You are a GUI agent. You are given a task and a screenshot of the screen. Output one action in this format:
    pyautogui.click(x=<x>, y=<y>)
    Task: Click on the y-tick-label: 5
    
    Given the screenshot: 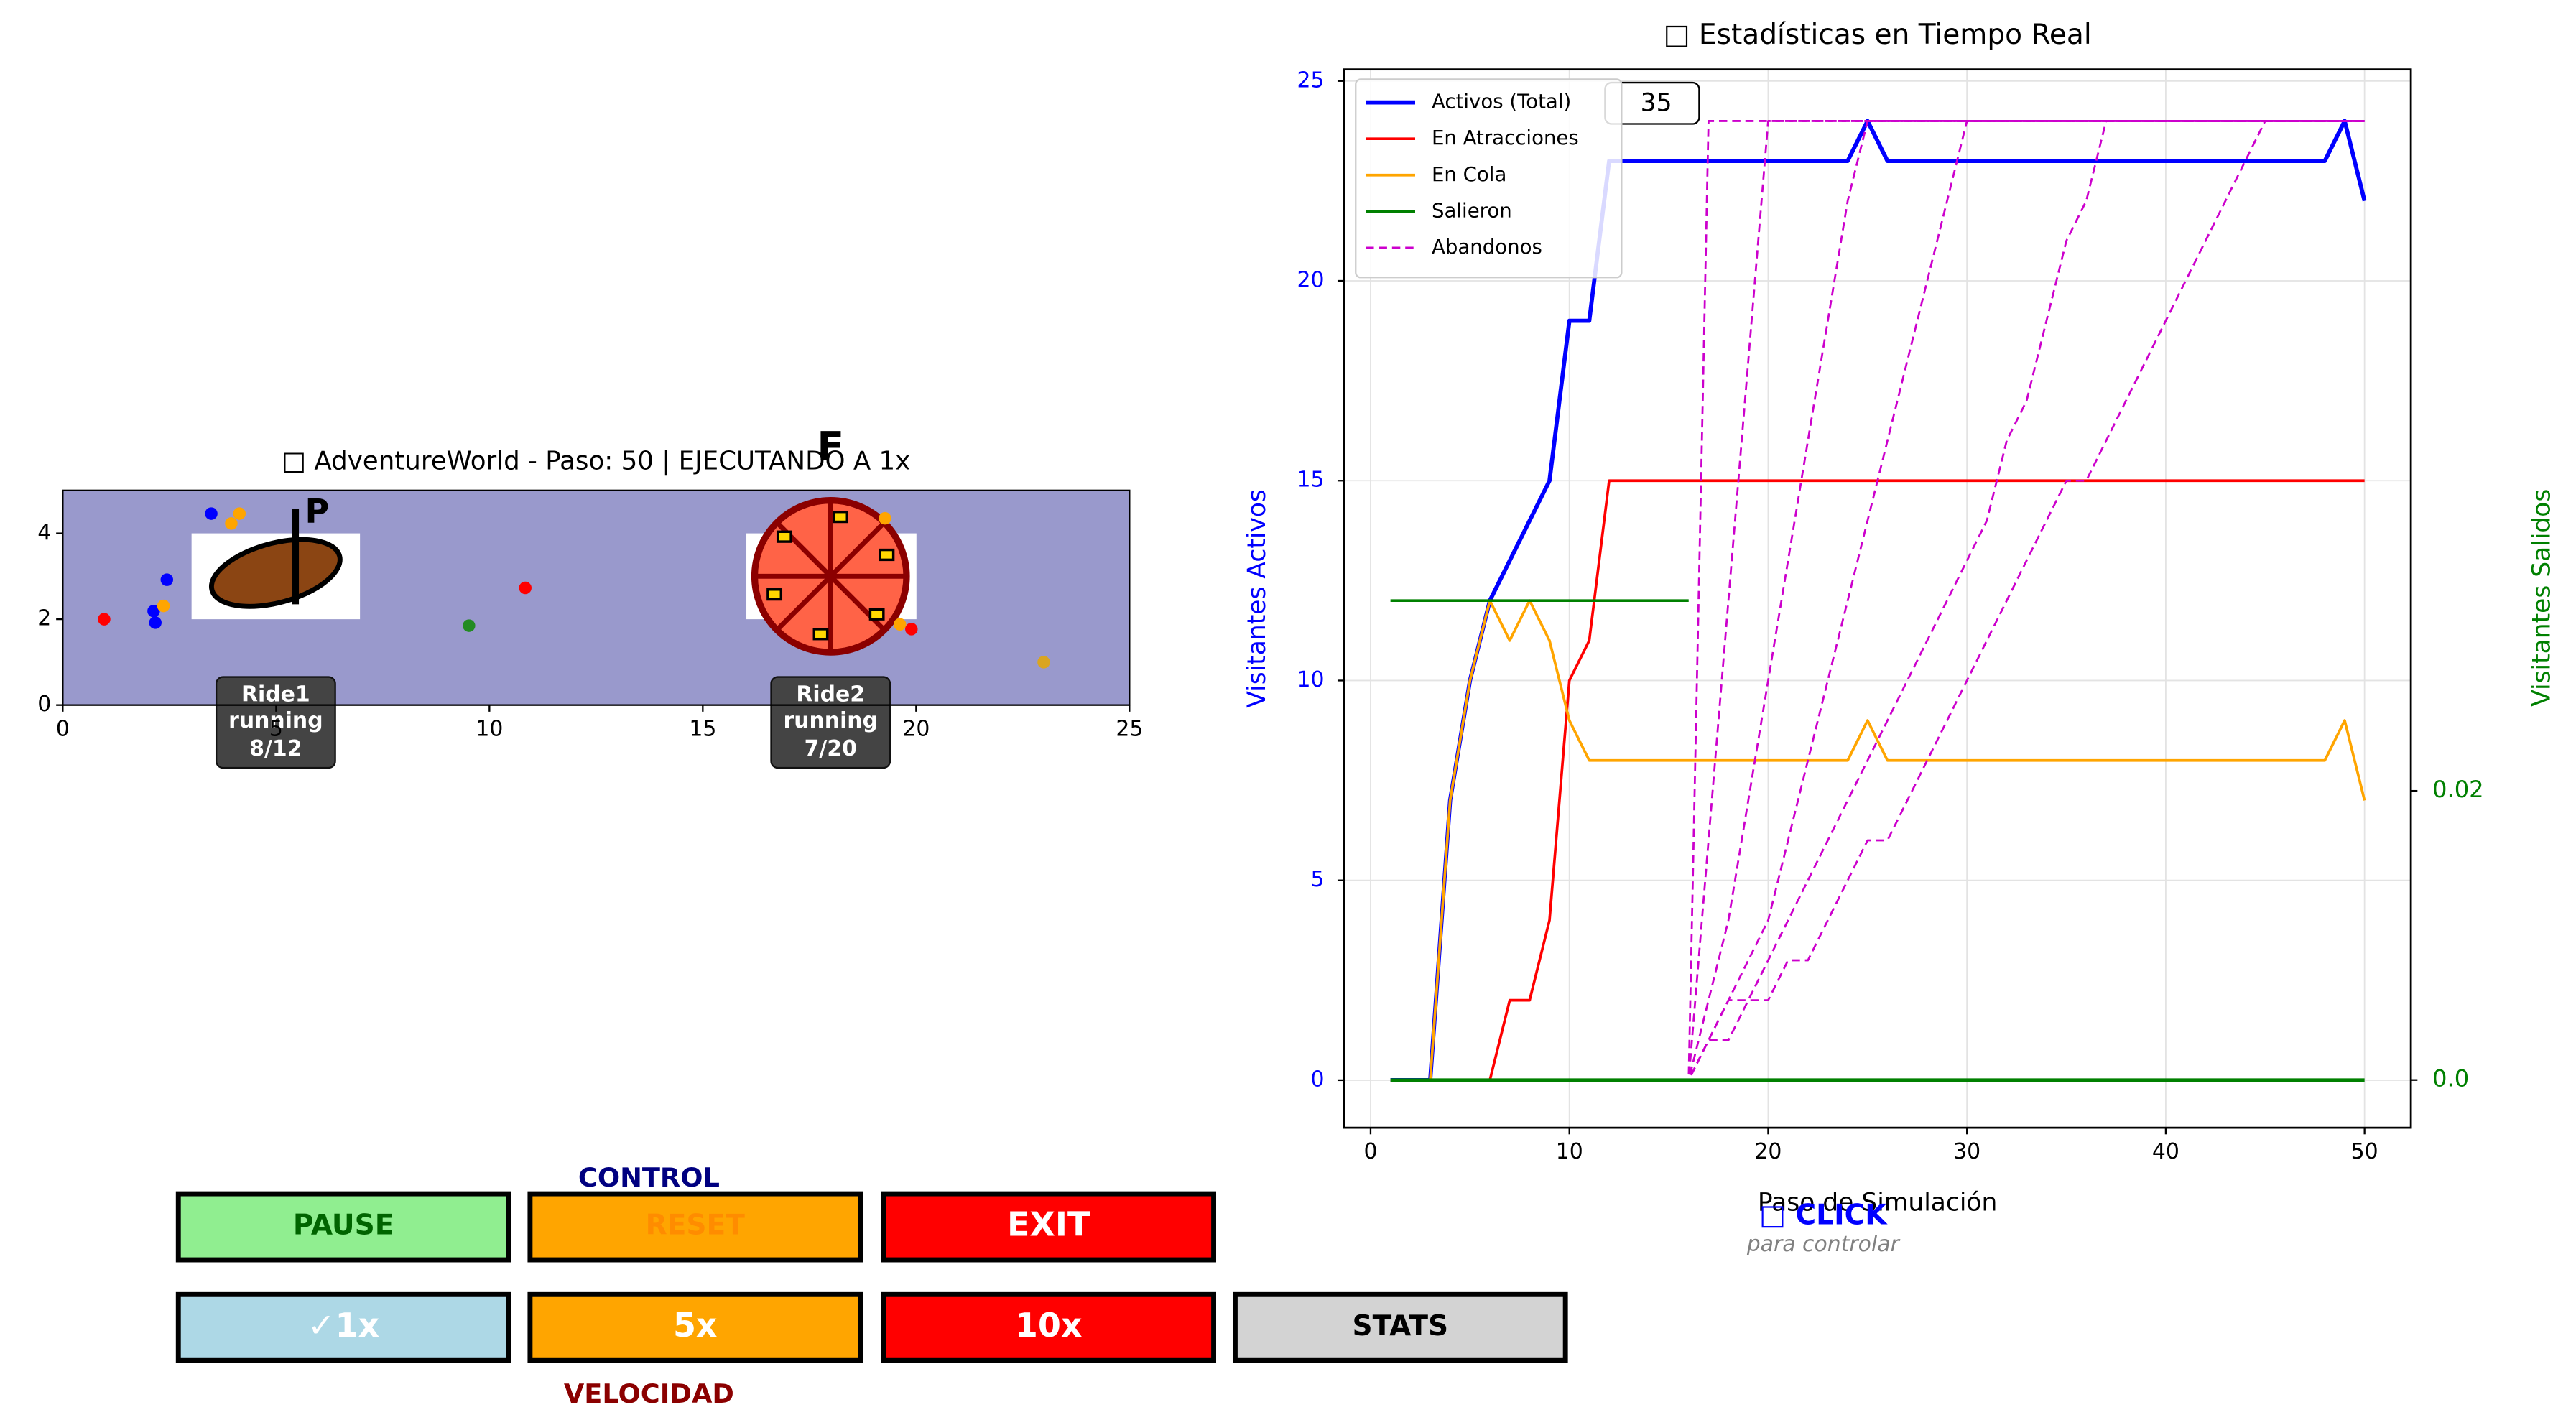 What is the action you would take?
    pyautogui.click(x=1318, y=879)
    